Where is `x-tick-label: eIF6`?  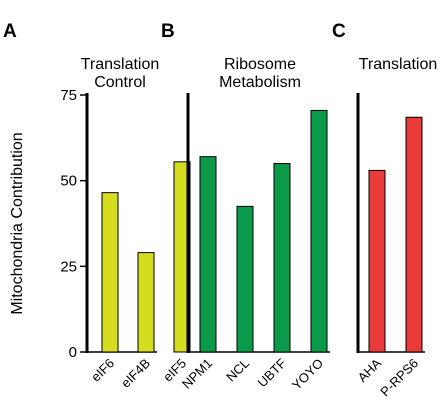 x-tick-label: eIF6 is located at coordinates (102, 370).